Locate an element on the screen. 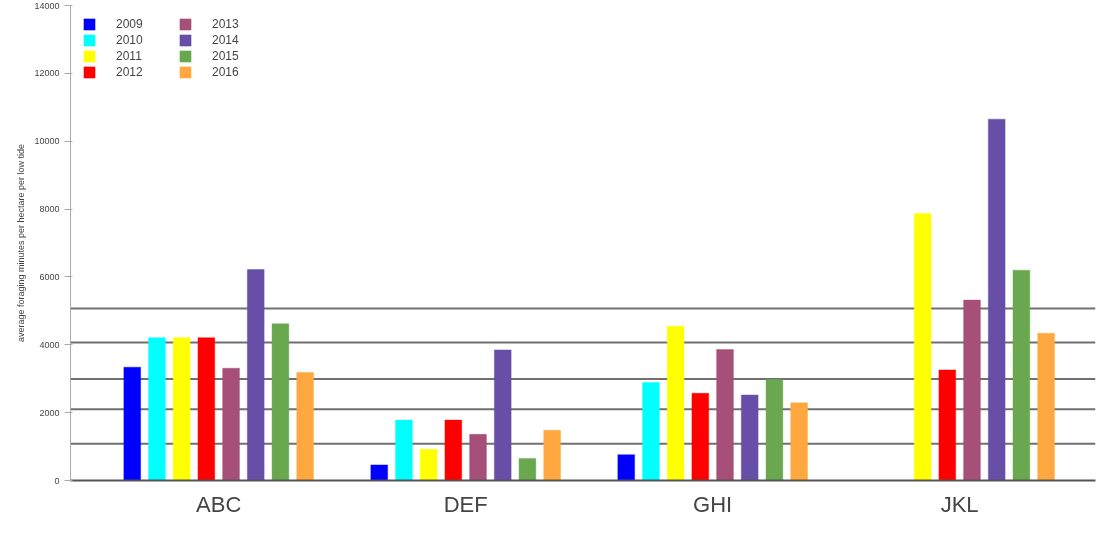 The image size is (1107, 535). x-tick-label: ABC is located at coordinates (219, 504).